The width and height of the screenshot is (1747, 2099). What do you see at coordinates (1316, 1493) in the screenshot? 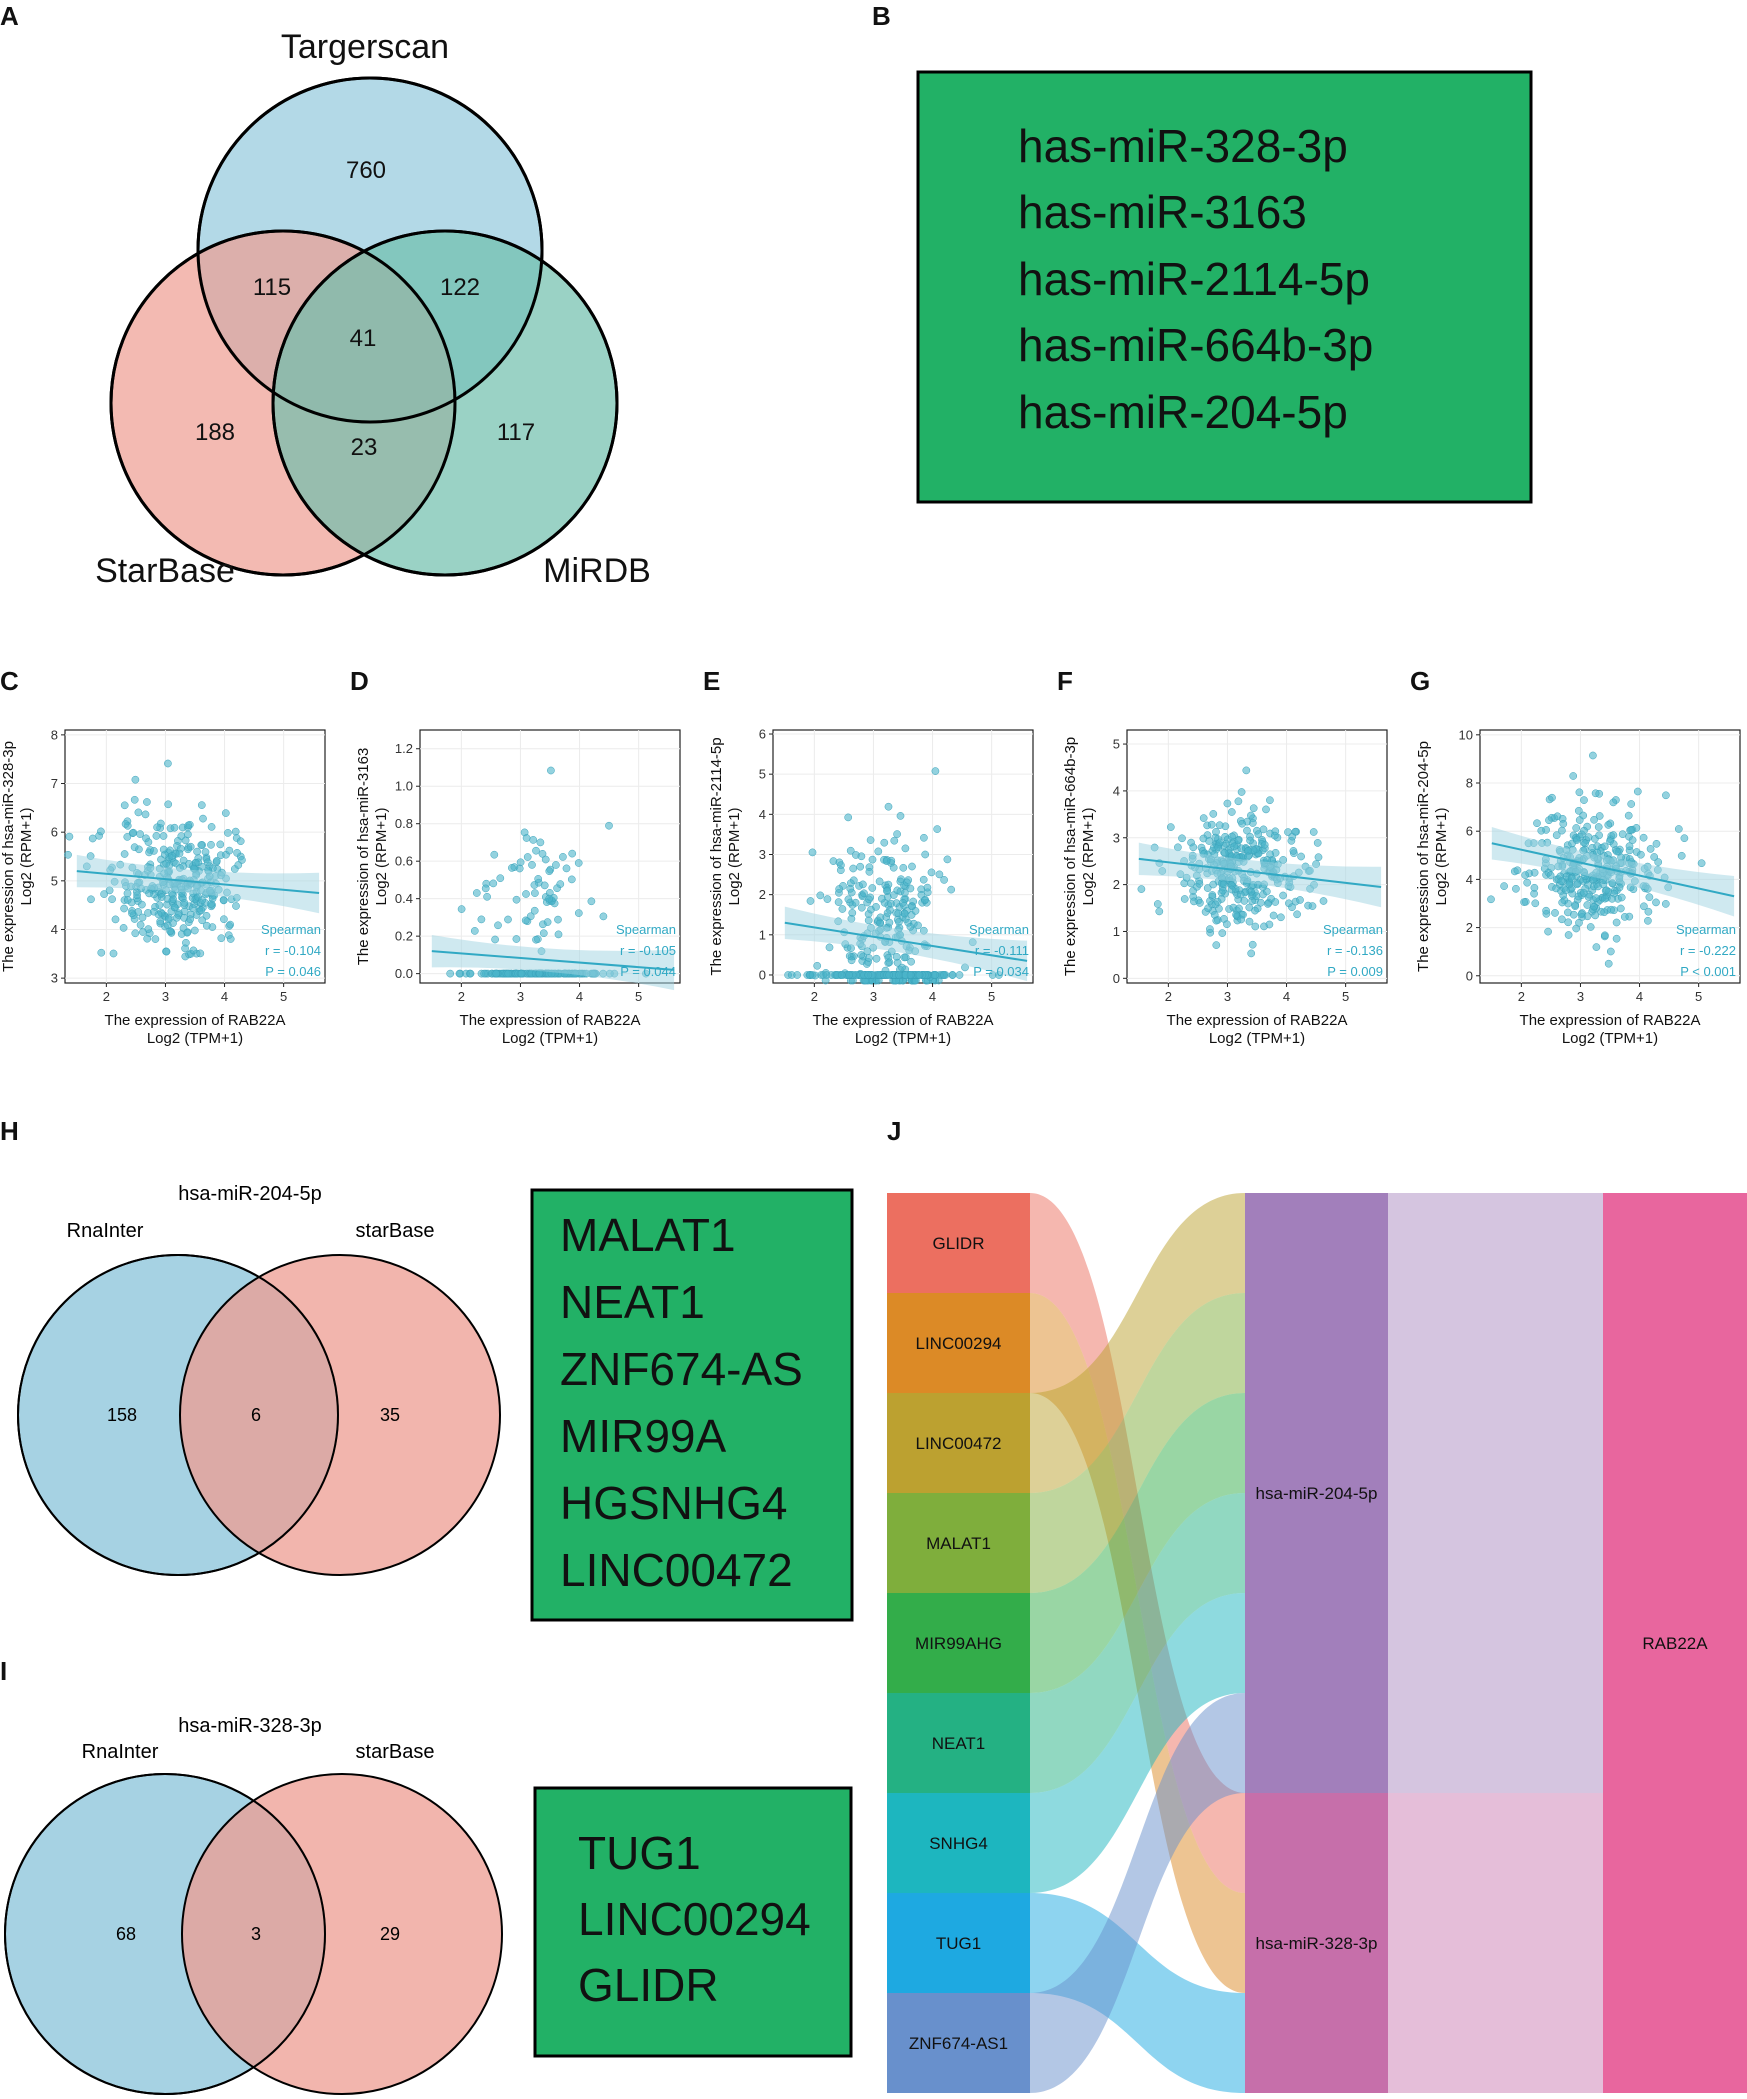
I see `sankey-node-mirna` at bounding box center [1316, 1493].